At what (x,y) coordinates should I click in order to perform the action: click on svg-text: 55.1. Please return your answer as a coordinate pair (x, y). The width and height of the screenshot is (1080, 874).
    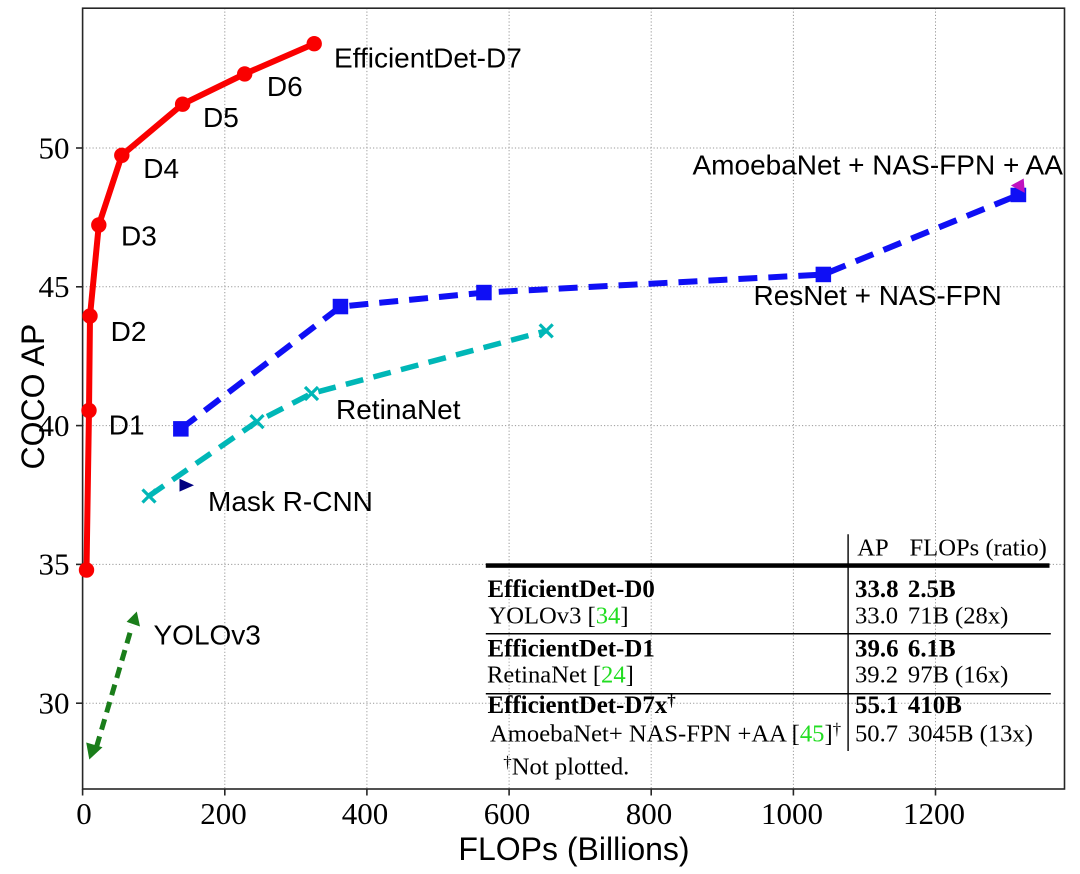
    Looking at the image, I should click on (877, 705).